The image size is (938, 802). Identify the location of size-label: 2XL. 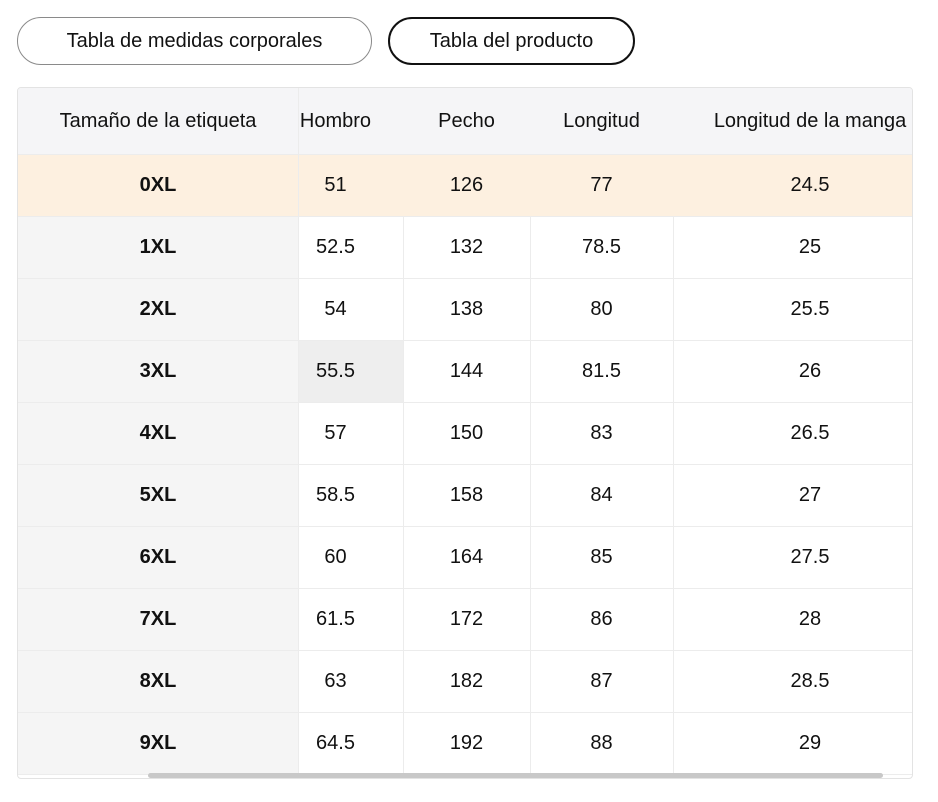
(158, 310).